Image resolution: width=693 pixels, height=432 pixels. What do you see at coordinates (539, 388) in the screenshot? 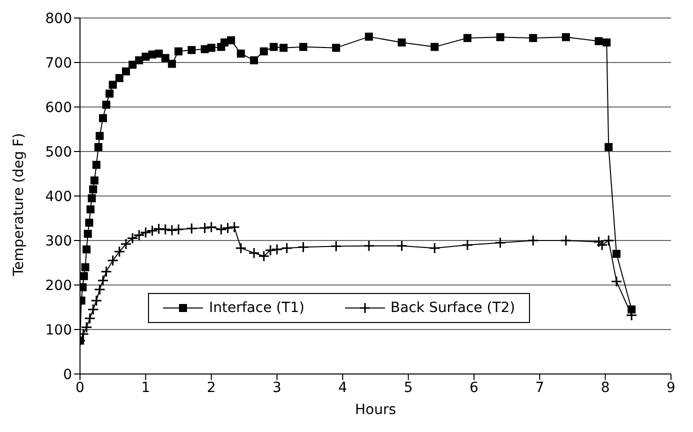
I see `x-tick-label: 7` at bounding box center [539, 388].